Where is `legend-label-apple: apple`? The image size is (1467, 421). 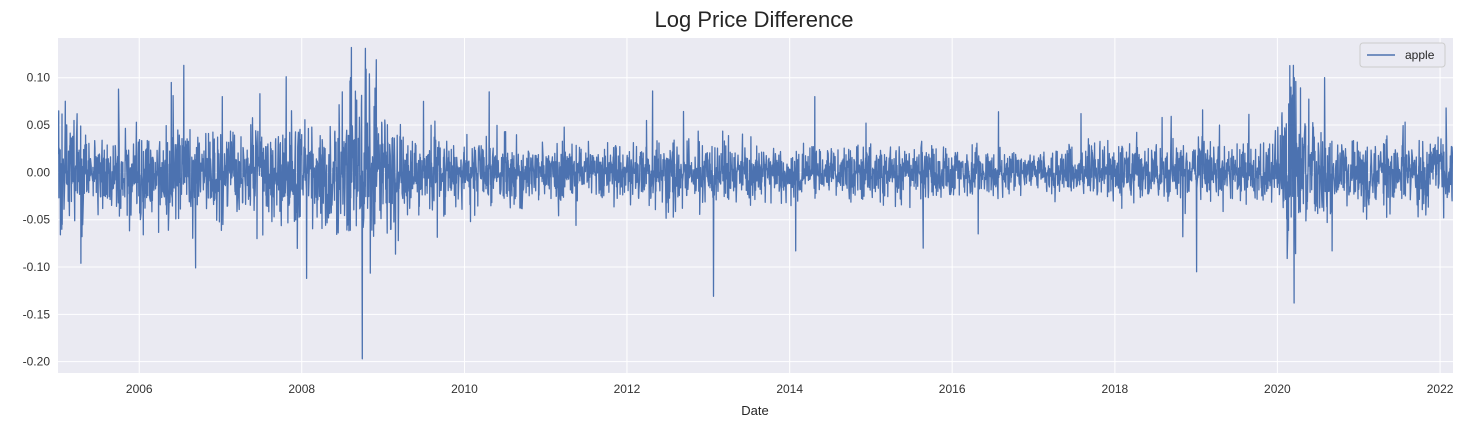
legend-label-apple: apple is located at coordinates (1420, 55).